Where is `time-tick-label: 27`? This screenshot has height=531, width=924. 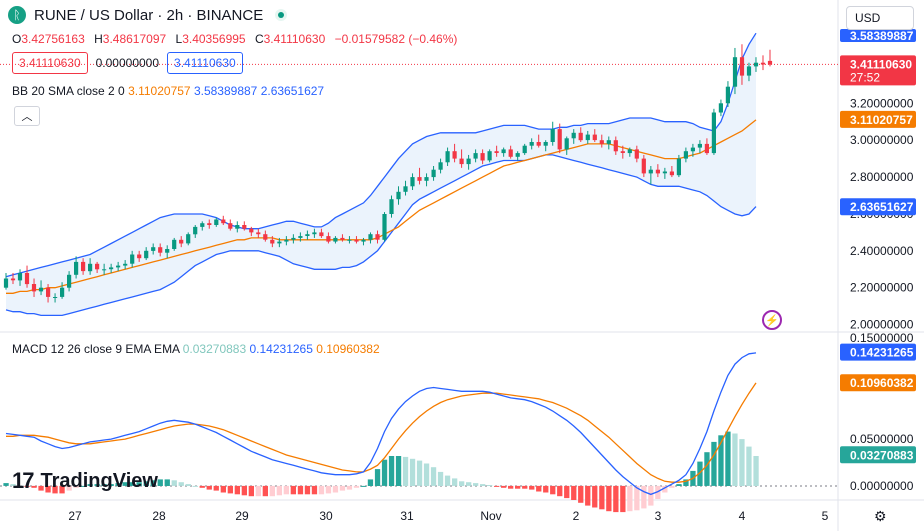 time-tick-label: 27 is located at coordinates (75, 516).